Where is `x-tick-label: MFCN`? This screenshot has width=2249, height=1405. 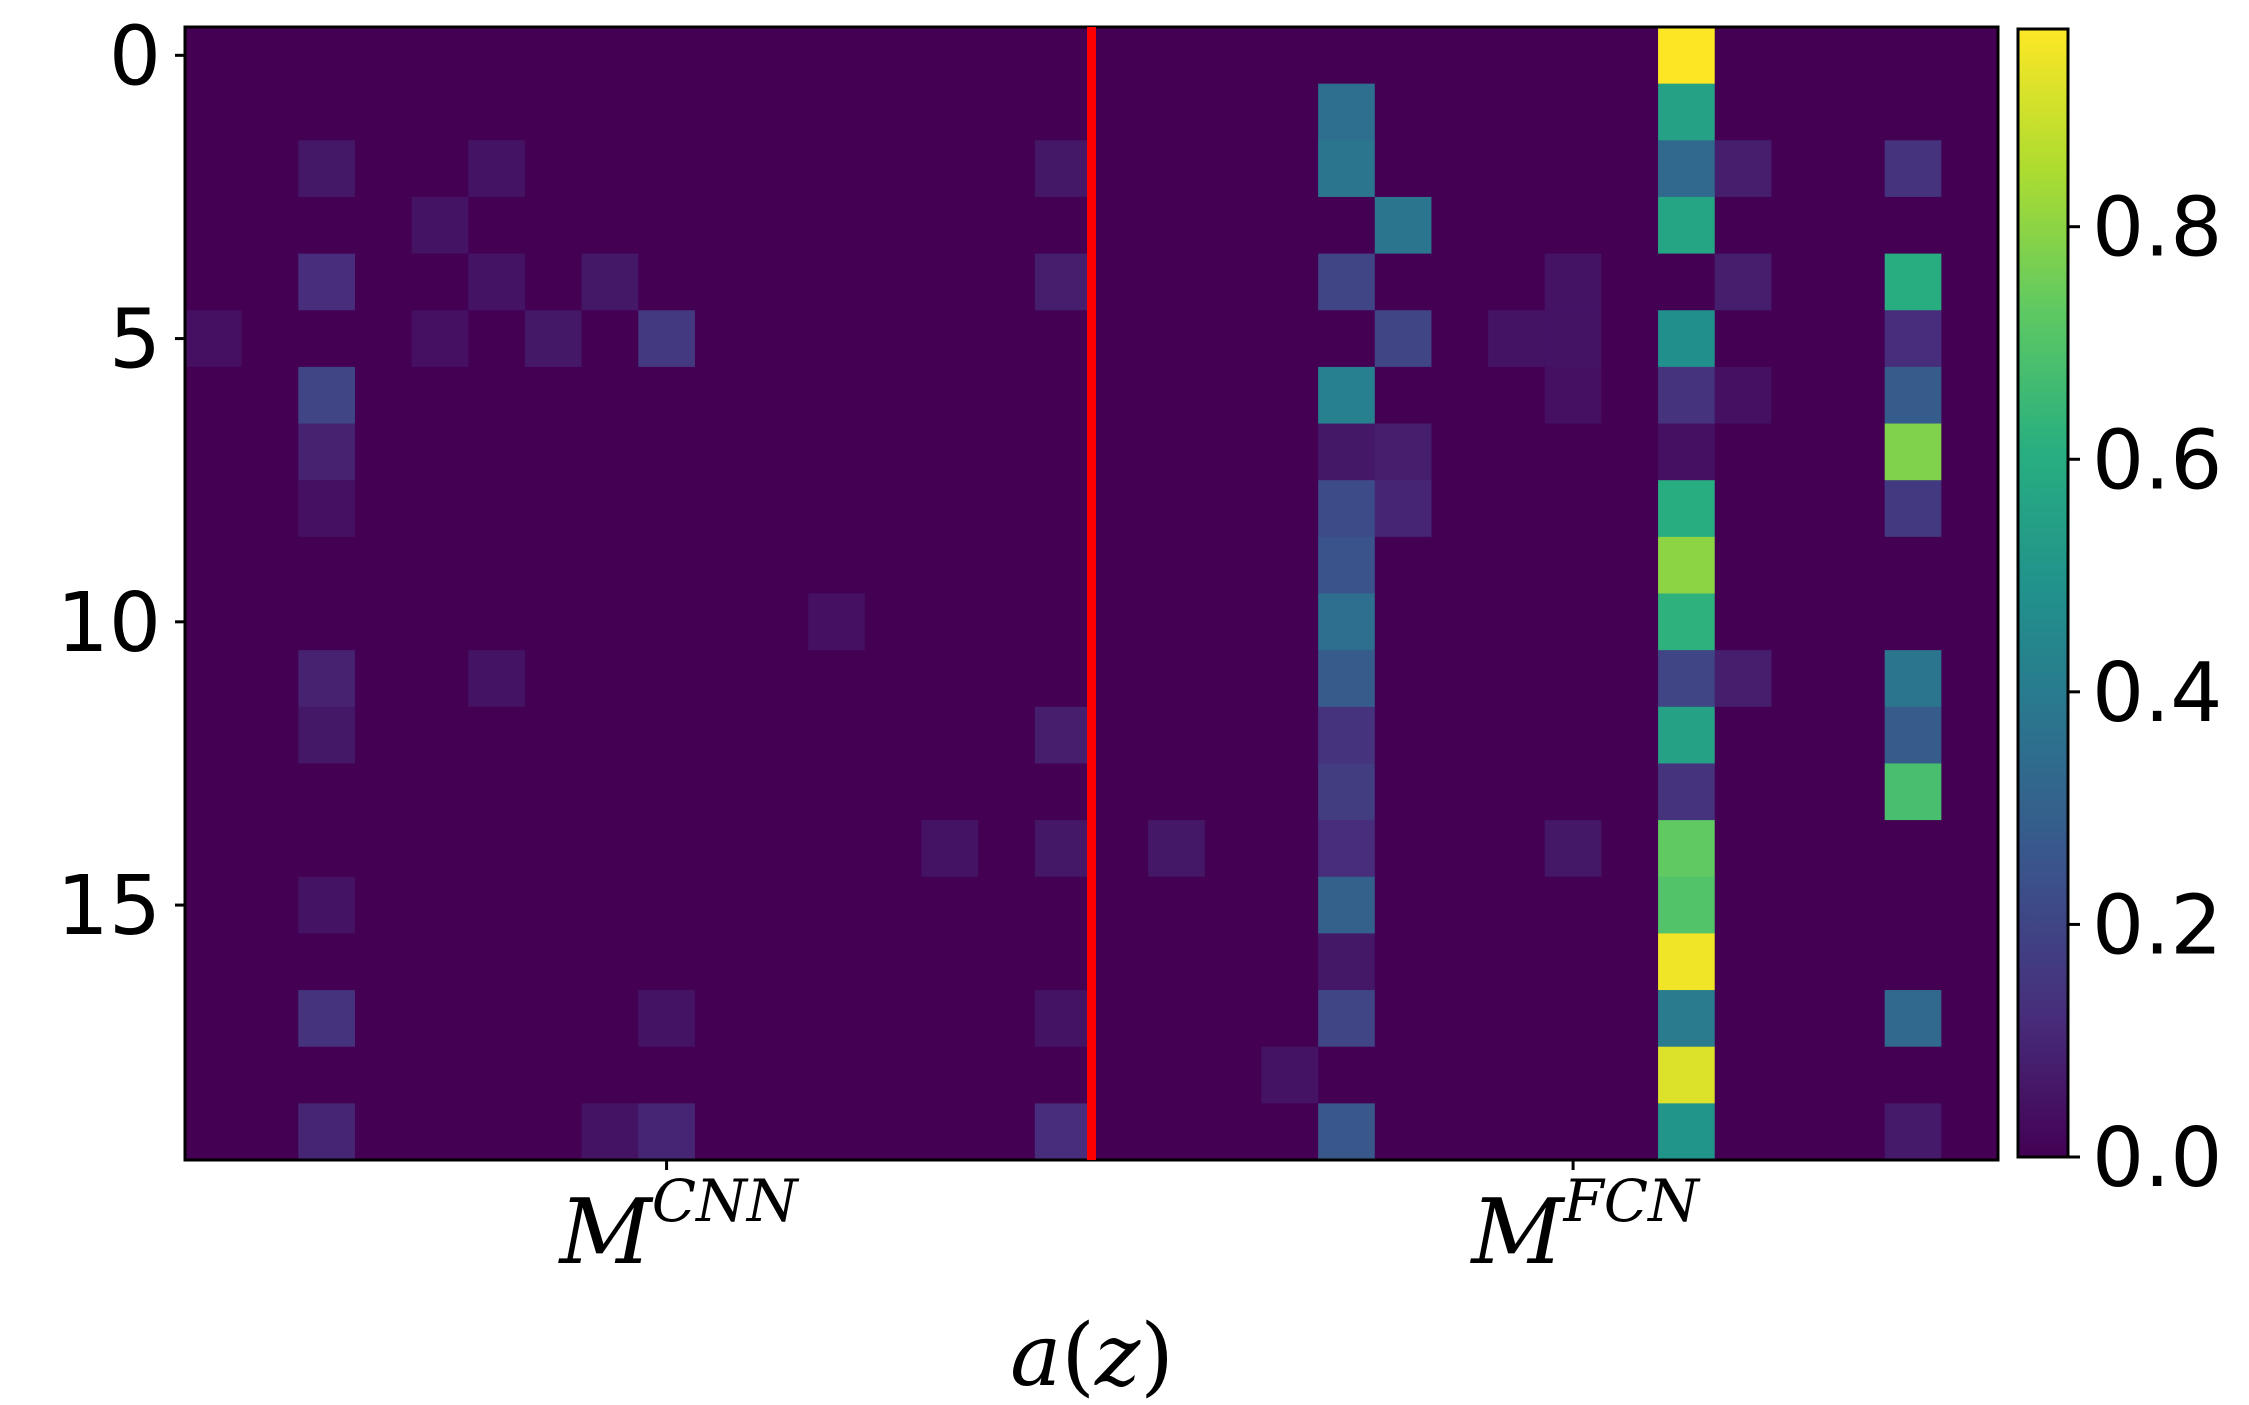
x-tick-label: MFCN is located at coordinates (1585, 1226).